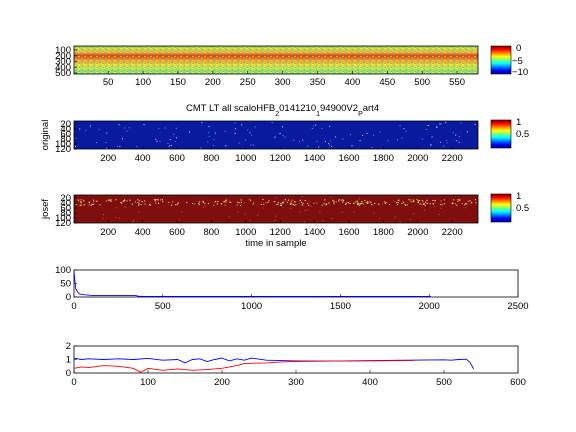 The image size is (576, 432). Describe the element at coordinates (65, 284) in the screenshot. I see `y-tick-label: 50` at that location.